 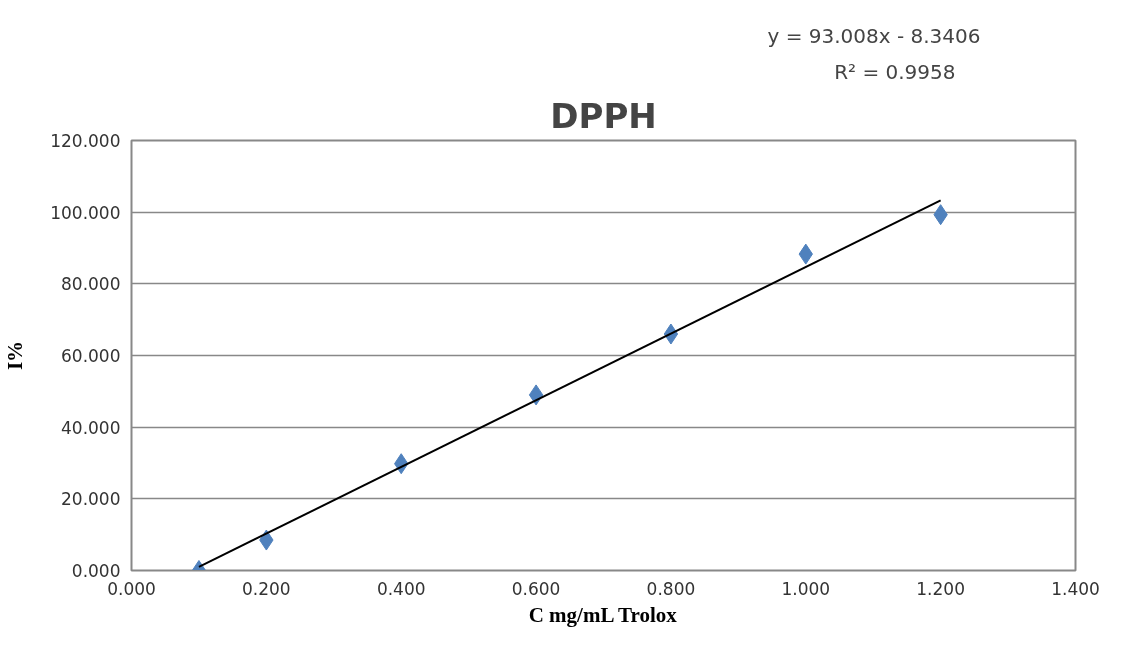 What do you see at coordinates (603, 115) in the screenshot?
I see `chart-title: DPPH` at bounding box center [603, 115].